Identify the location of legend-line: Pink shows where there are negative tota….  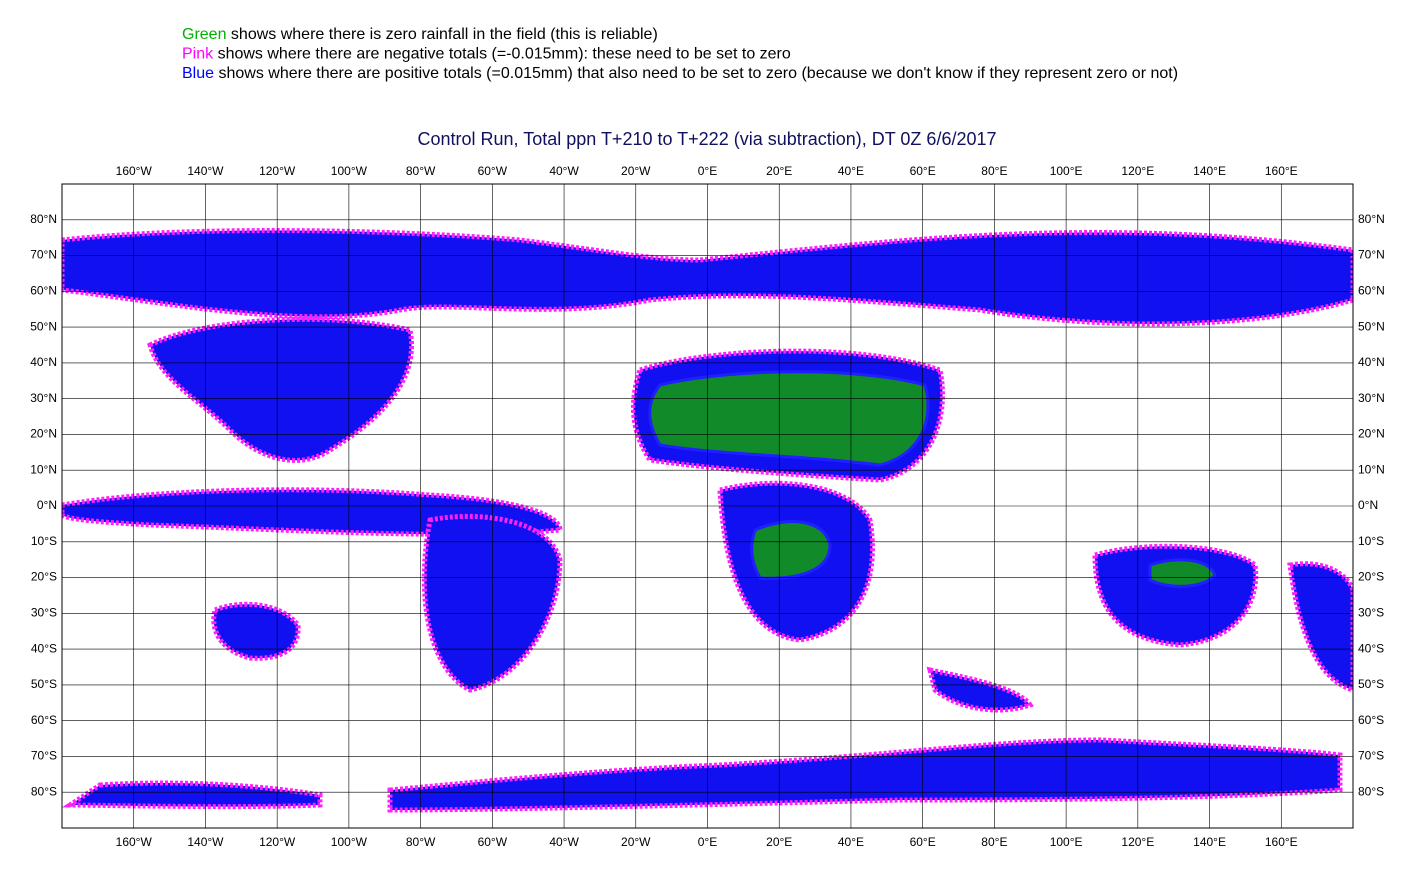
(486, 54).